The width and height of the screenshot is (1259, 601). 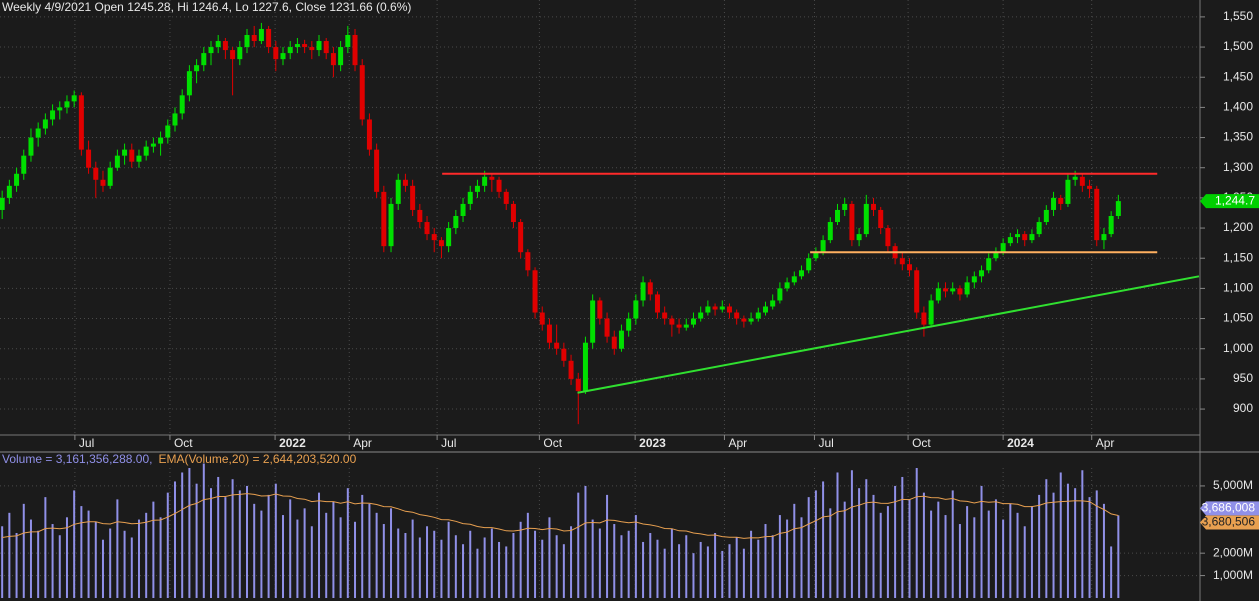 What do you see at coordinates (77, 459) in the screenshot?
I see `series-label: Volume = 3,161,356,288.00,` at bounding box center [77, 459].